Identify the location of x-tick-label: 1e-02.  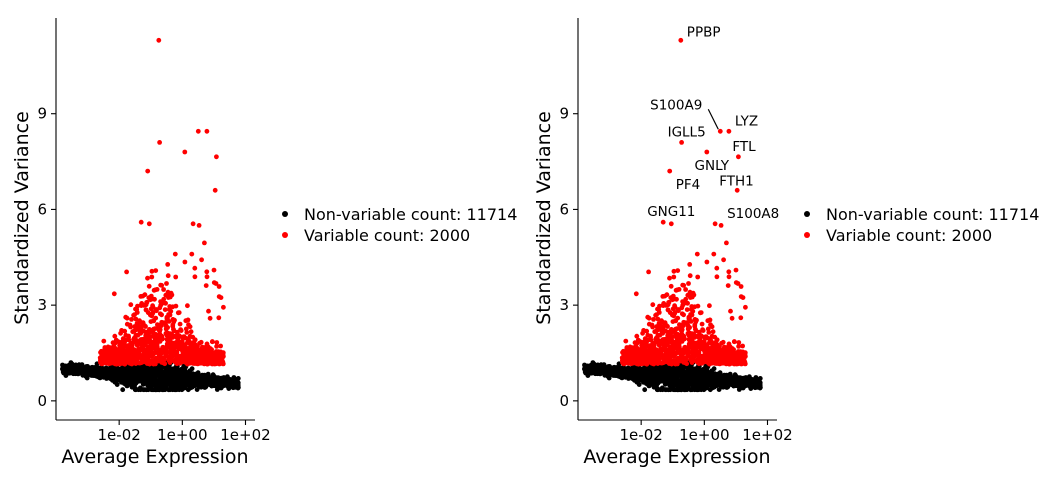
(119, 435).